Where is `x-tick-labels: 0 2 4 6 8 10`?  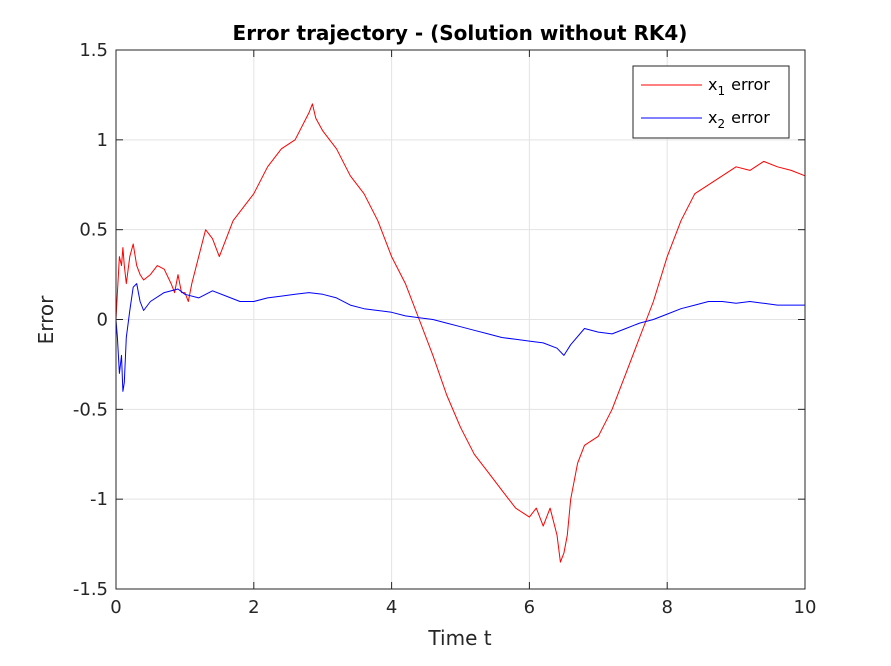
x-tick-labels: 0 2 4 6 8 10 is located at coordinates (463, 607).